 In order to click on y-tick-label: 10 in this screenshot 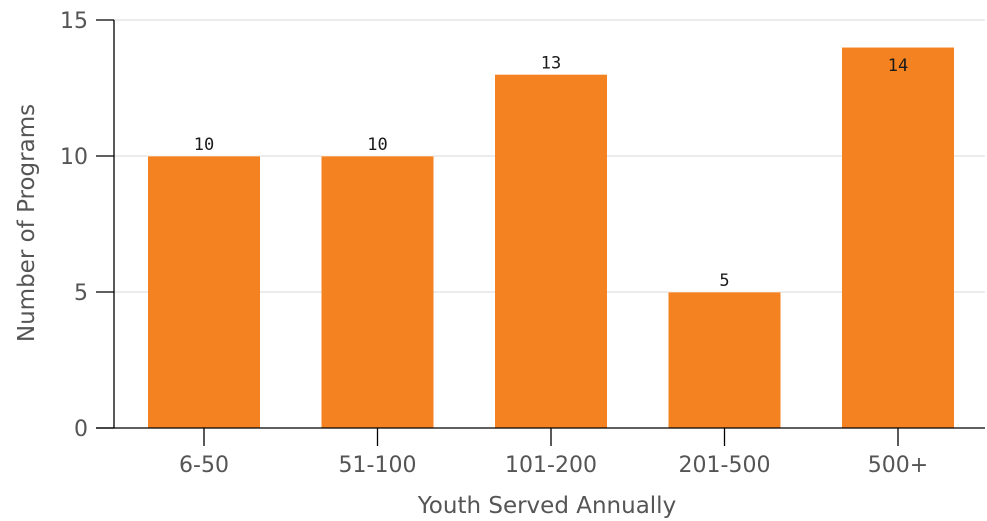, I will do `click(74, 157)`.